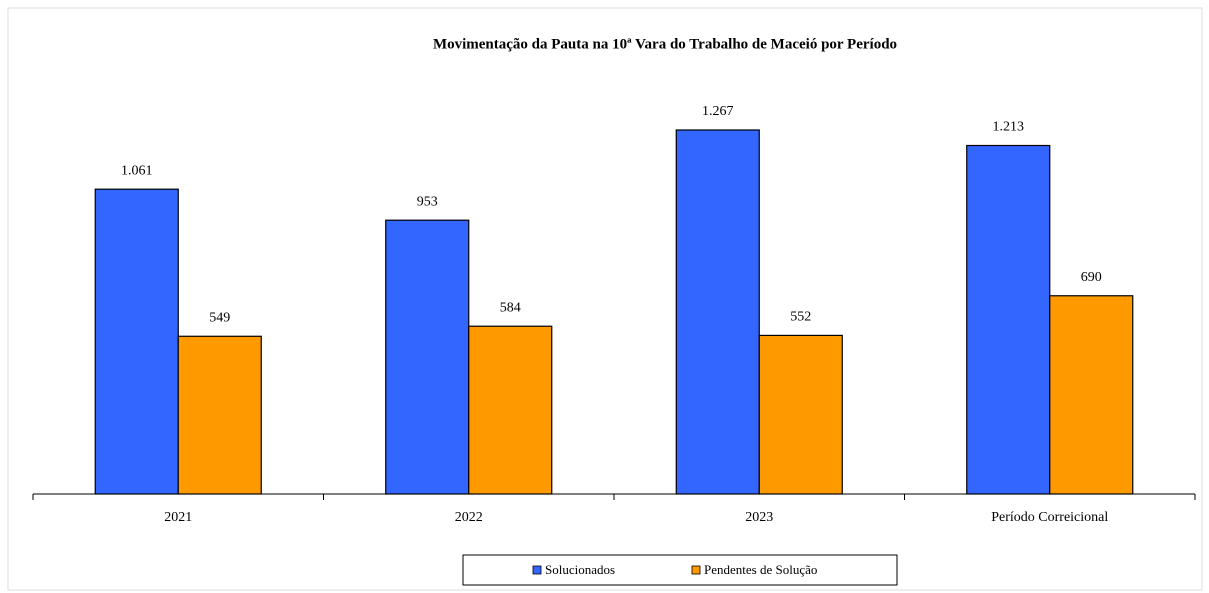 The height and width of the screenshot is (593, 1209). What do you see at coordinates (510, 307) in the screenshot?
I see `value-label: 584` at bounding box center [510, 307].